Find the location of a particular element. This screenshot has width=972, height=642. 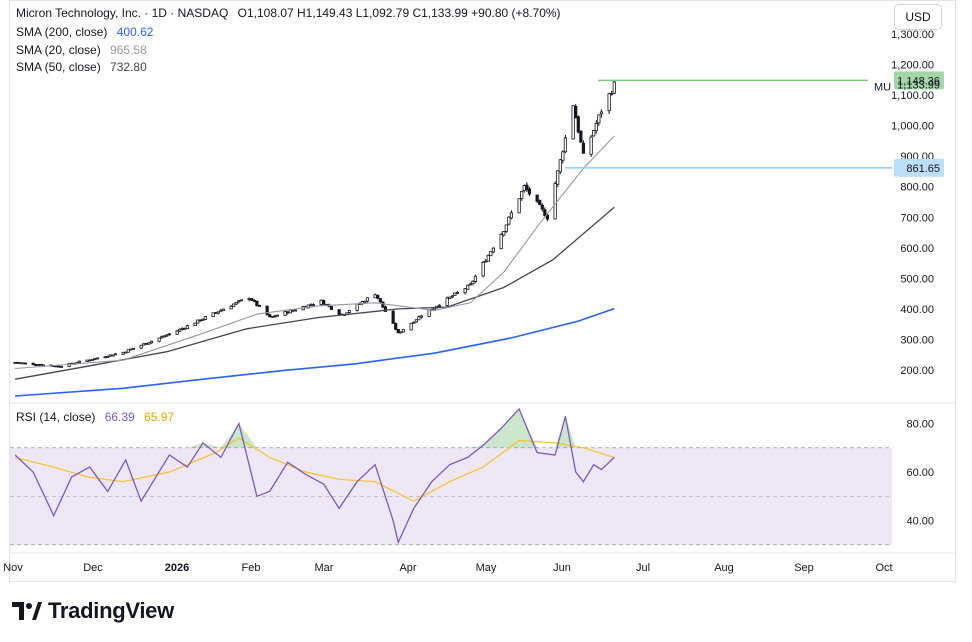

legend-sma20: SMA (20, close) 965.58 is located at coordinates (81, 50).